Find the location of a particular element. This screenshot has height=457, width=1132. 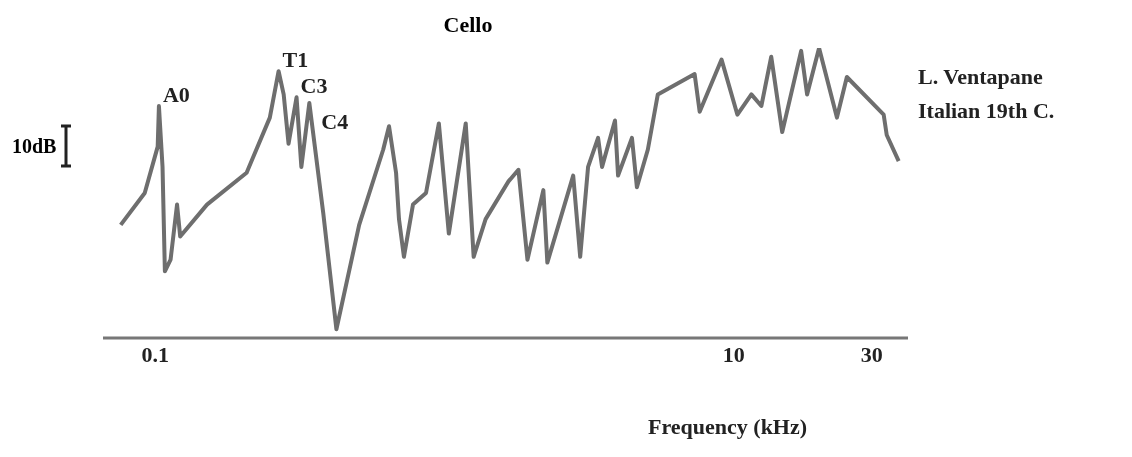

text: L. Ventapane is located at coordinates (981, 77).